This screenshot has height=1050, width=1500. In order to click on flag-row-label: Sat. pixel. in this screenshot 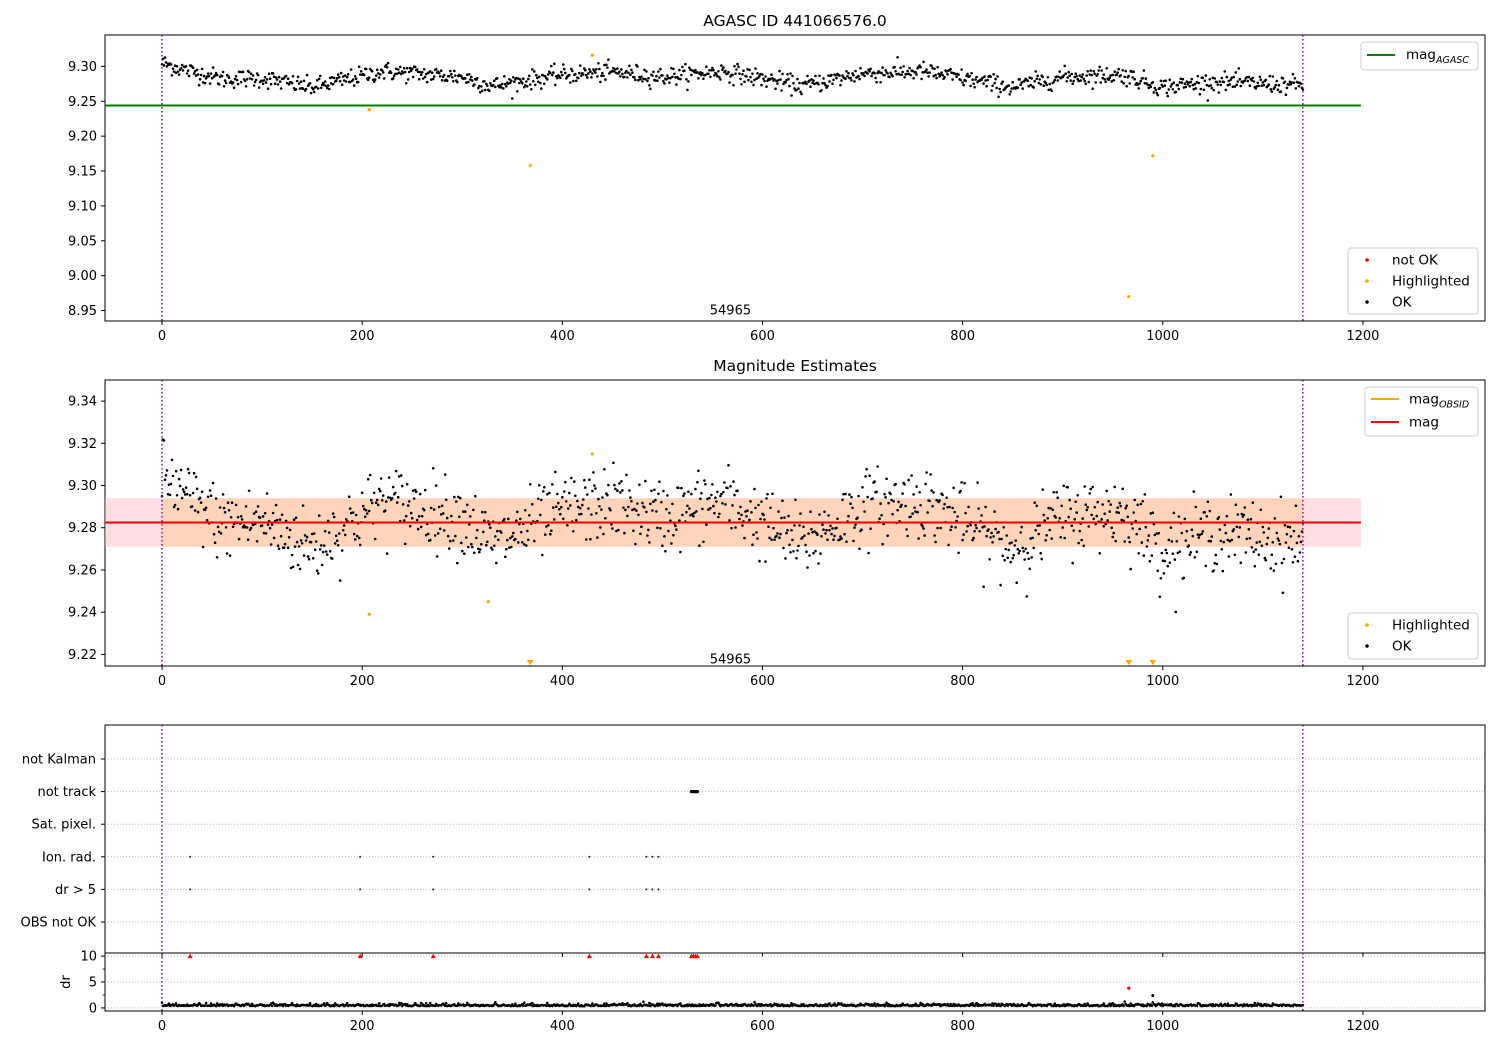, I will do `click(64, 825)`.